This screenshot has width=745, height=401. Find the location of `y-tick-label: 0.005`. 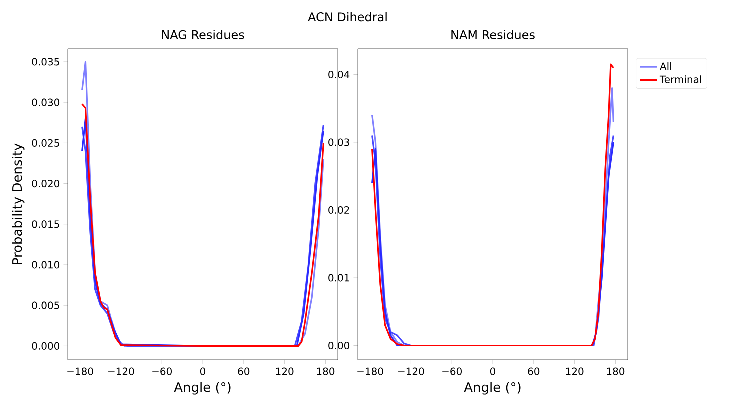

y-tick-label: 0.005 is located at coordinates (46, 306).